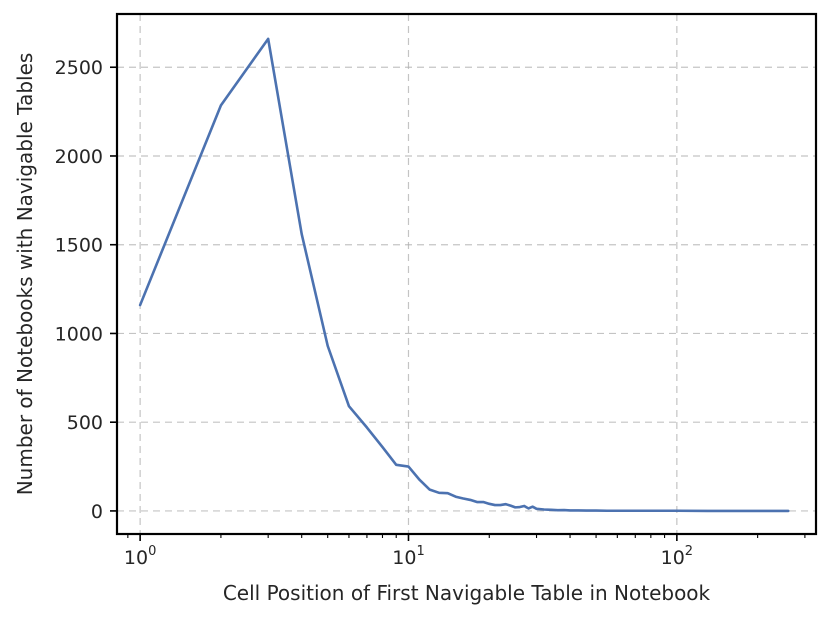  What do you see at coordinates (79, 246) in the screenshot?
I see `y-tick-label: 1500` at bounding box center [79, 246].